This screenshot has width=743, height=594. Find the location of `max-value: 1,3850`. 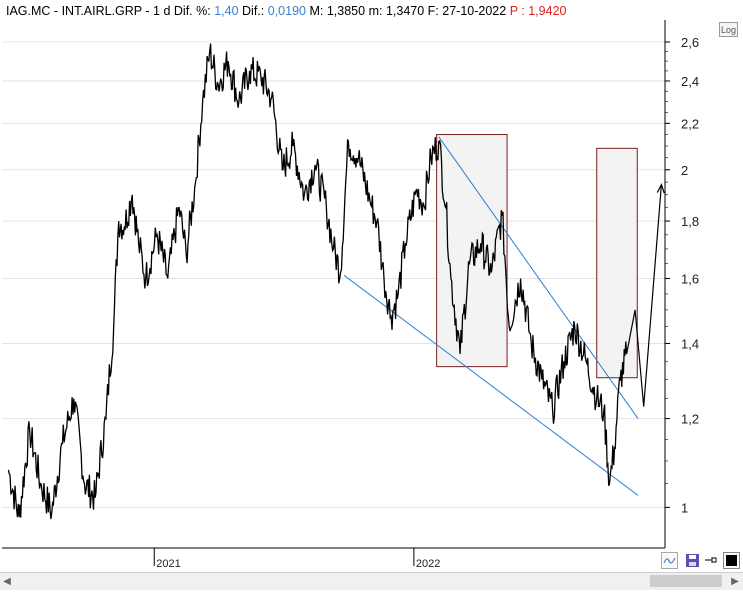

max-value: 1,3850 is located at coordinates (346, 11).